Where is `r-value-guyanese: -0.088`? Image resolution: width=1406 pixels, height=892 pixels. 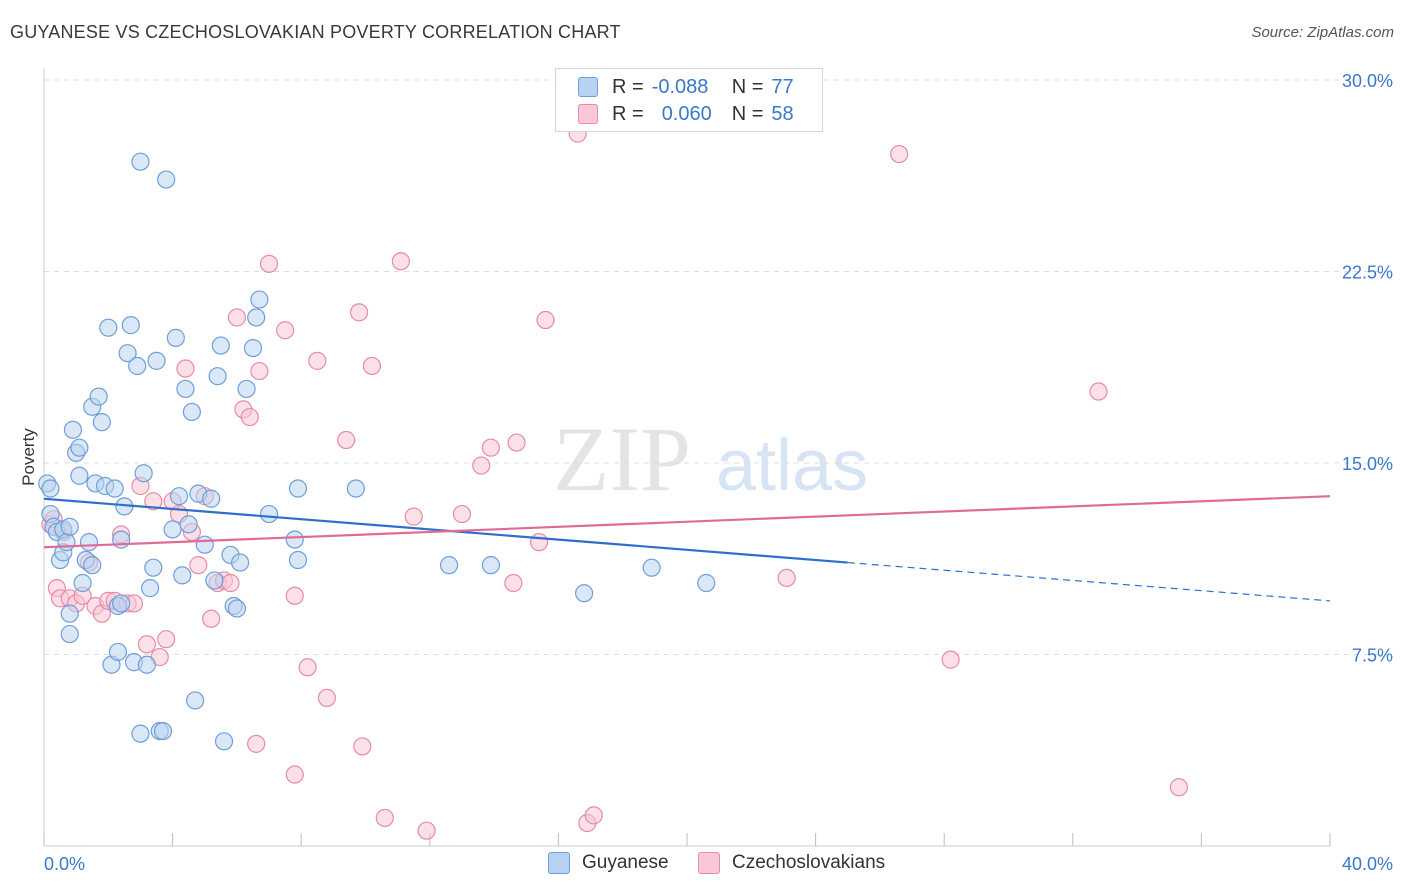 r-value-guyanese: -0.088 is located at coordinates (680, 86).